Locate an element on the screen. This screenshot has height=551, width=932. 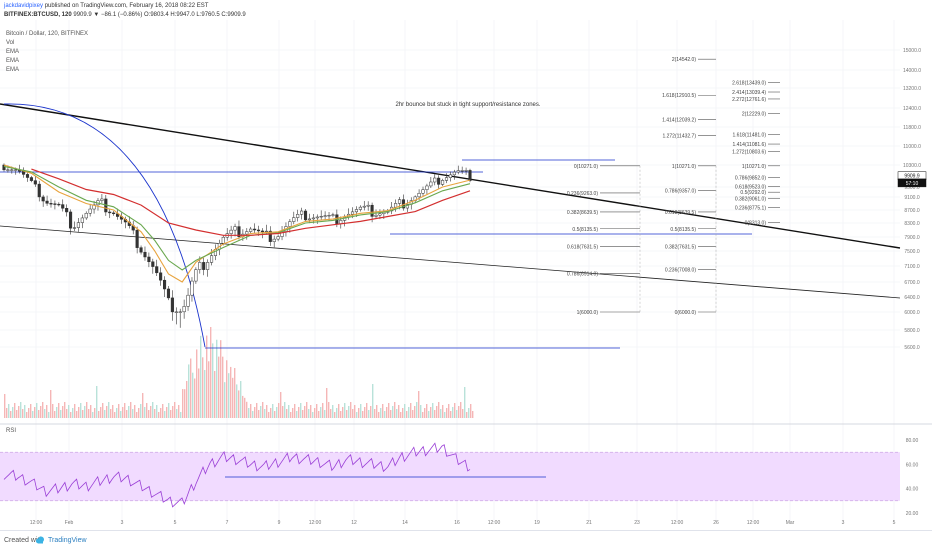
volume-bars is located at coordinates (239, 372).